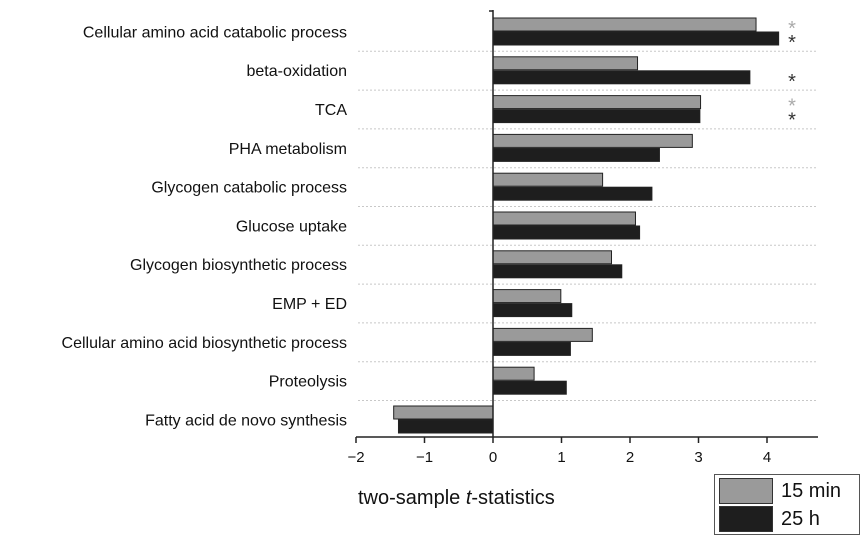 The width and height of the screenshot is (860, 535). I want to click on category-label: PHA metabolism, so click(288, 149).